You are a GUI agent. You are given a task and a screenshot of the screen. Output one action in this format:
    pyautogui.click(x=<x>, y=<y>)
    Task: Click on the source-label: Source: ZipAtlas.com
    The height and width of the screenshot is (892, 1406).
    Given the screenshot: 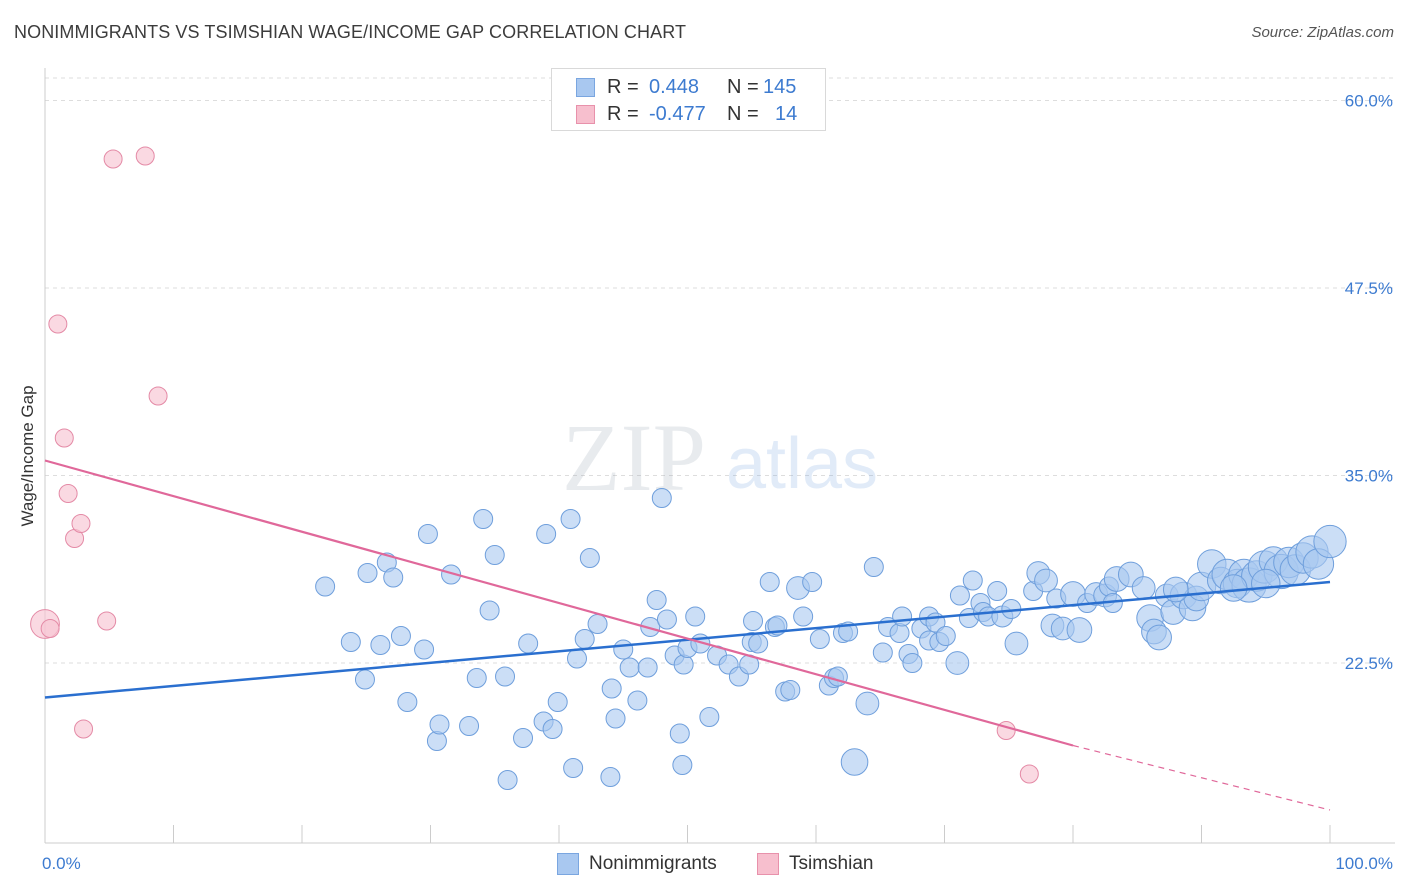 What is the action you would take?
    pyautogui.click(x=1322, y=32)
    